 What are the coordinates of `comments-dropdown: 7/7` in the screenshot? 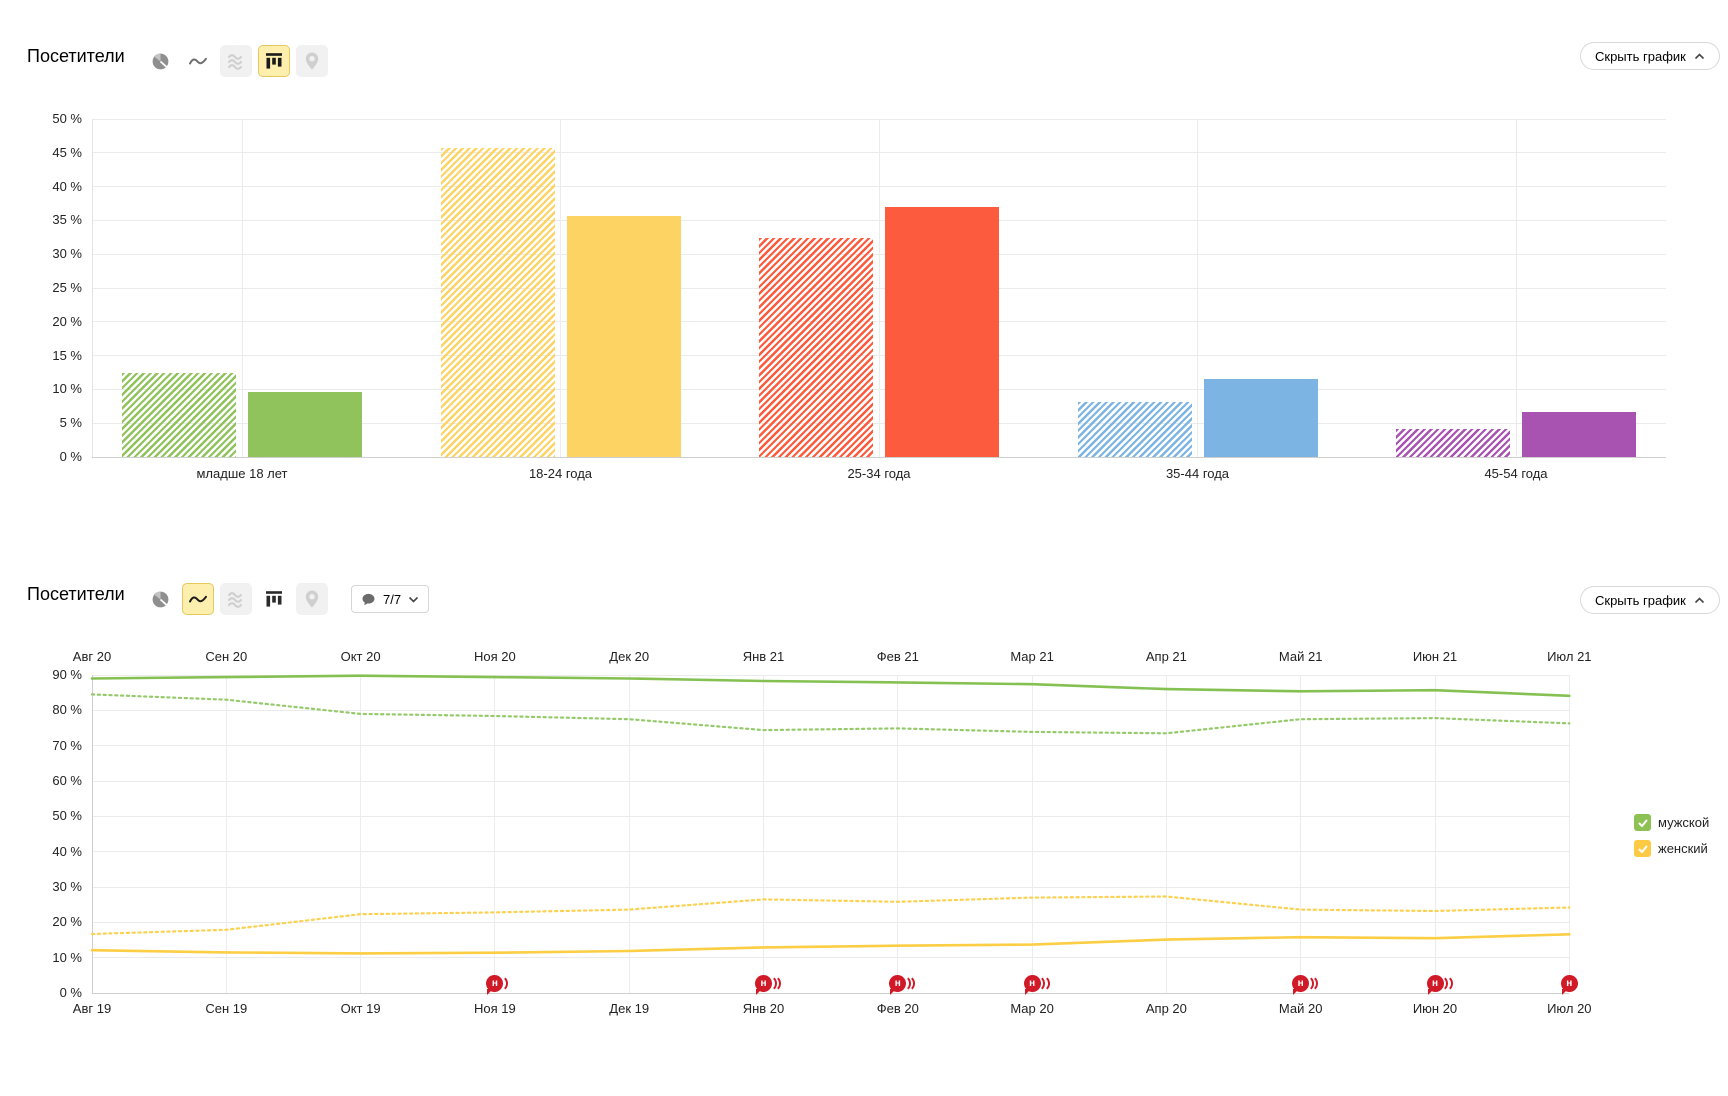 It's located at (390, 599).